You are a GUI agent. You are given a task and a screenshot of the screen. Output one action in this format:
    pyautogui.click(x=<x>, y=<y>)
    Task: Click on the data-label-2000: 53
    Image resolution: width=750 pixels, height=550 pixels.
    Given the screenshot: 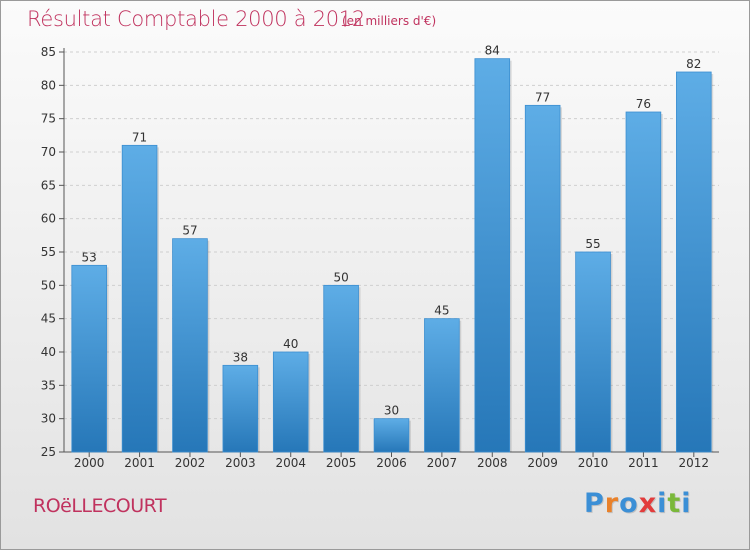 What is the action you would take?
    pyautogui.click(x=89, y=257)
    